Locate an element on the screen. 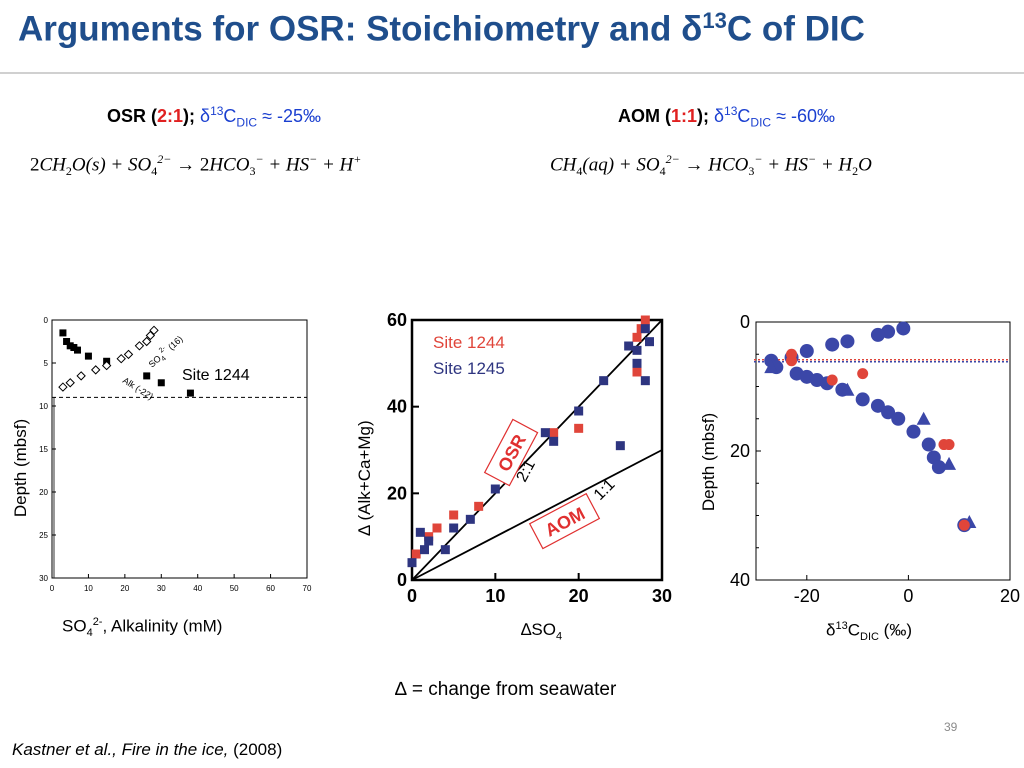 The image size is (1024, 768). chart1-y-ticks: 0 5 10 15 20 25 30 is located at coordinates (47, 449).